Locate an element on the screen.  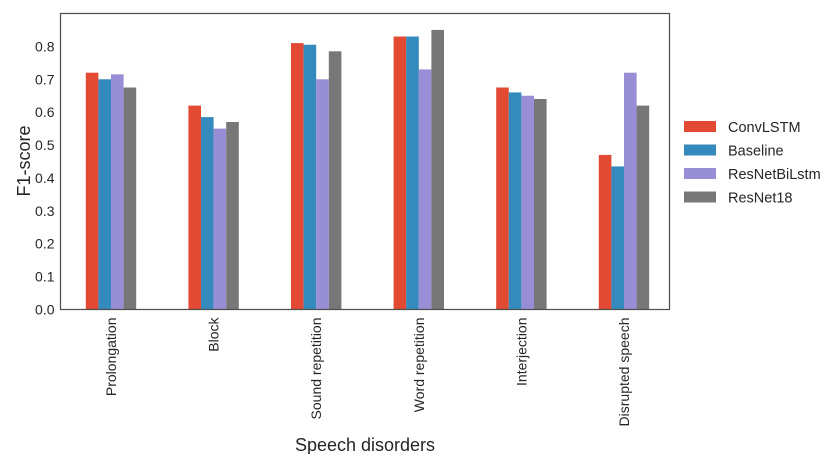
legend: ConvLSTM Baseline ResNetBiLstm ResNet18 is located at coordinates (752, 163).